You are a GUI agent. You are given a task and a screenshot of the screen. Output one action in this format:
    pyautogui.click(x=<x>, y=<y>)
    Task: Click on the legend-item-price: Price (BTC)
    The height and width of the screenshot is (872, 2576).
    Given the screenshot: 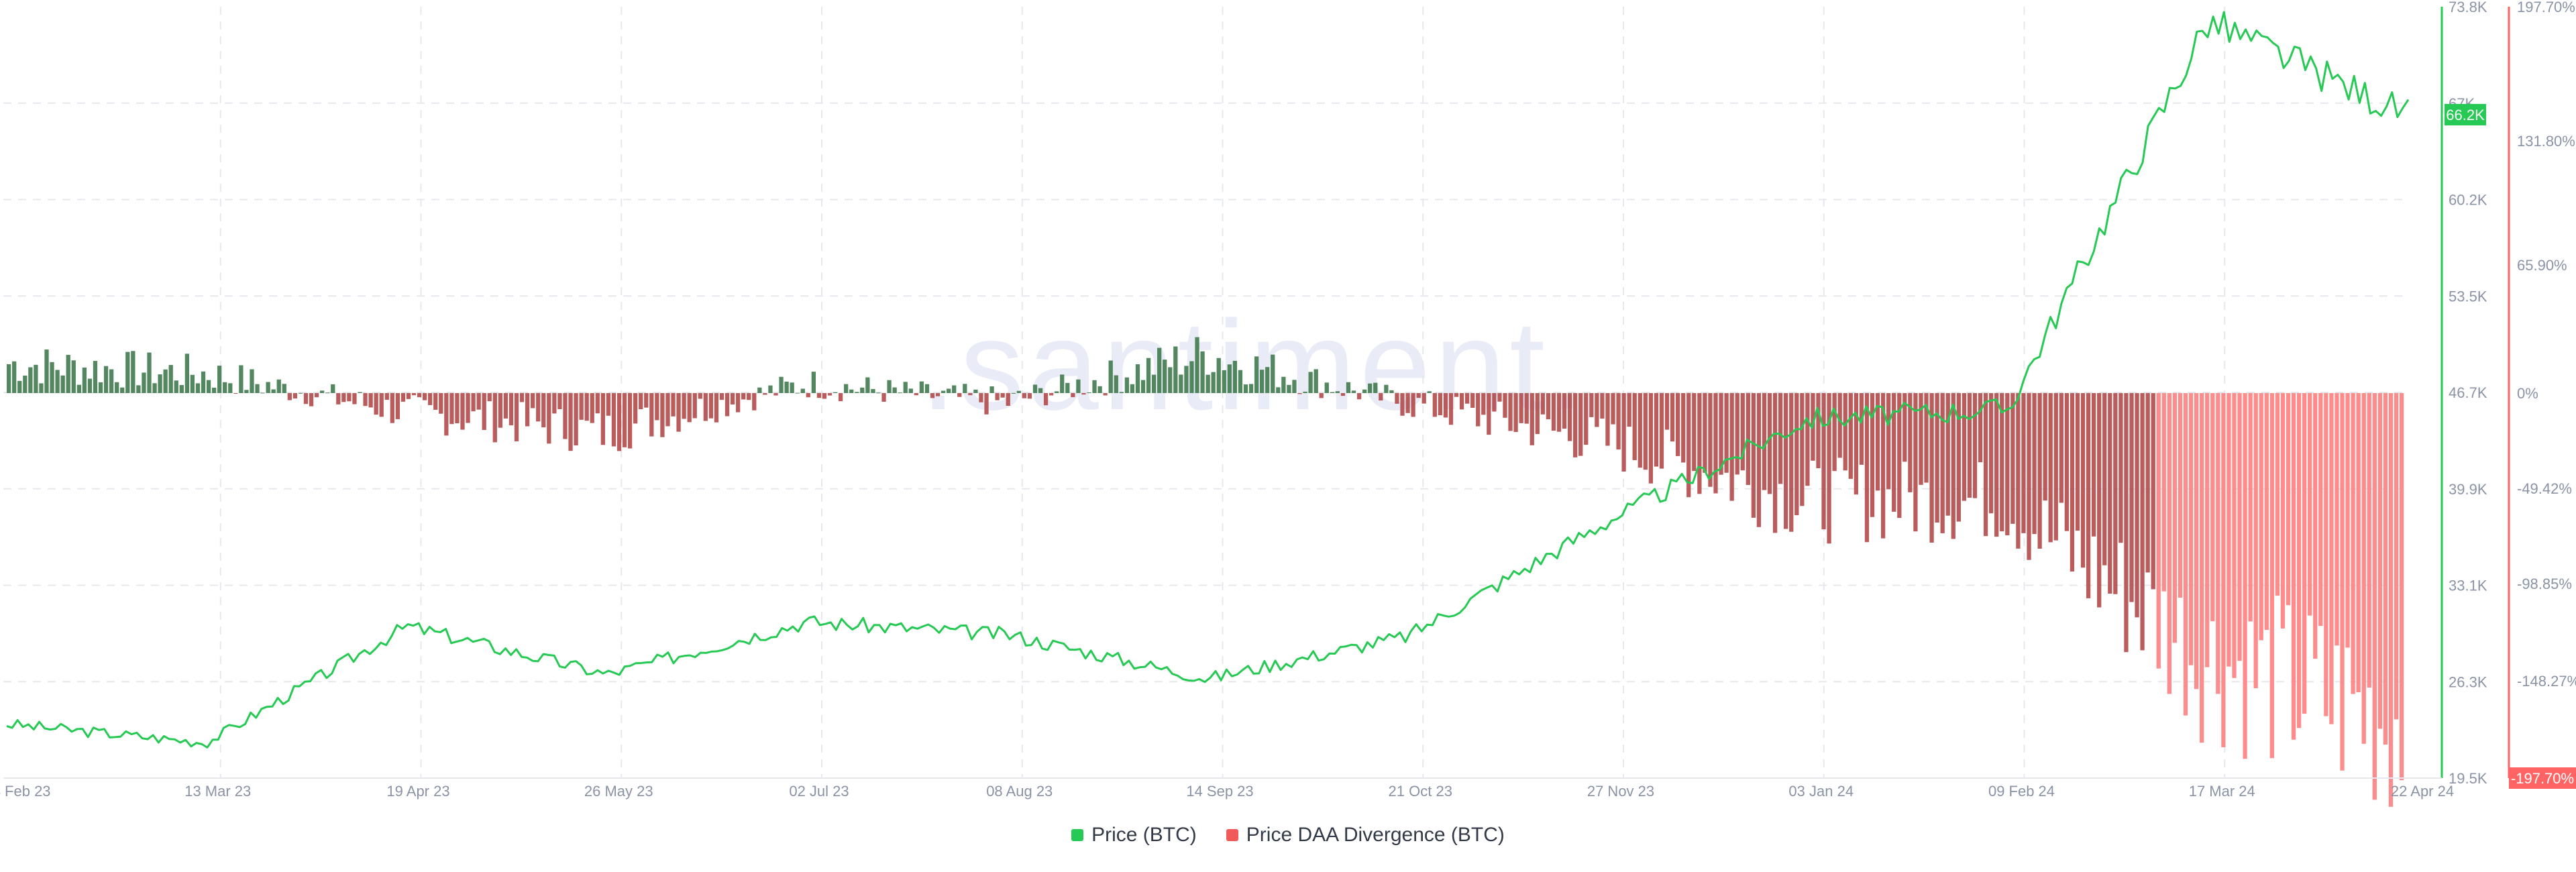 What is the action you would take?
    pyautogui.click(x=1134, y=836)
    